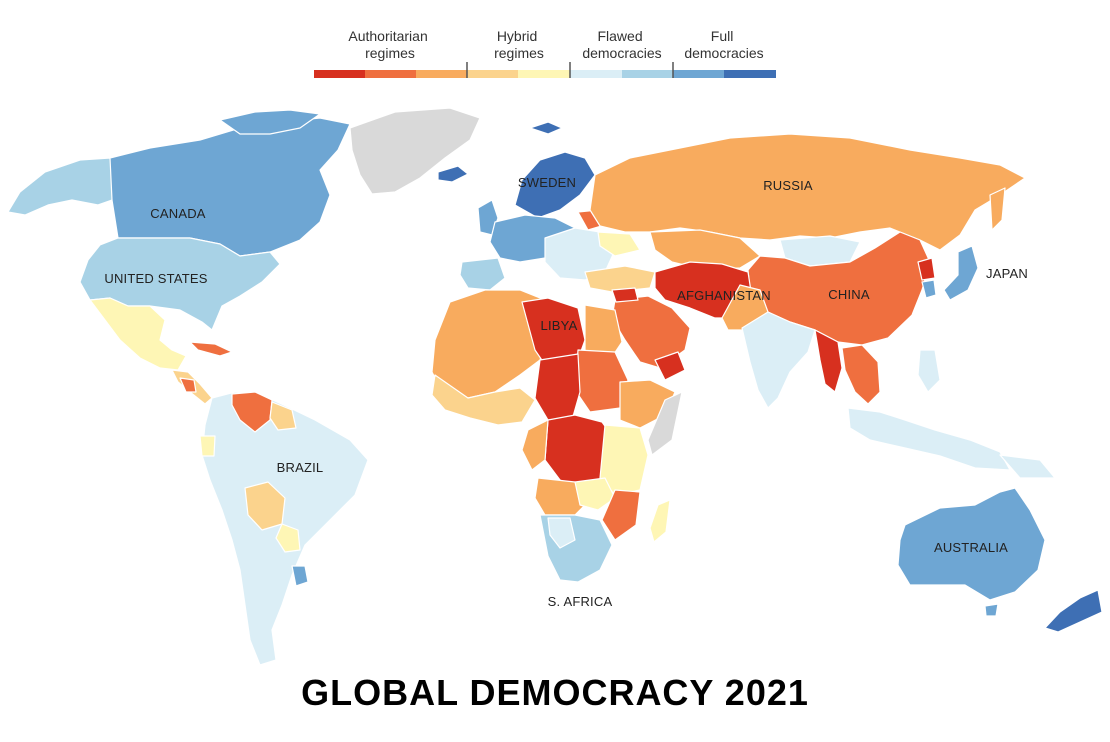 The height and width of the screenshot is (742, 1110). Describe the element at coordinates (517, 36) in the screenshot. I see `legend-label-hybrid-line1: Hybrid` at that location.